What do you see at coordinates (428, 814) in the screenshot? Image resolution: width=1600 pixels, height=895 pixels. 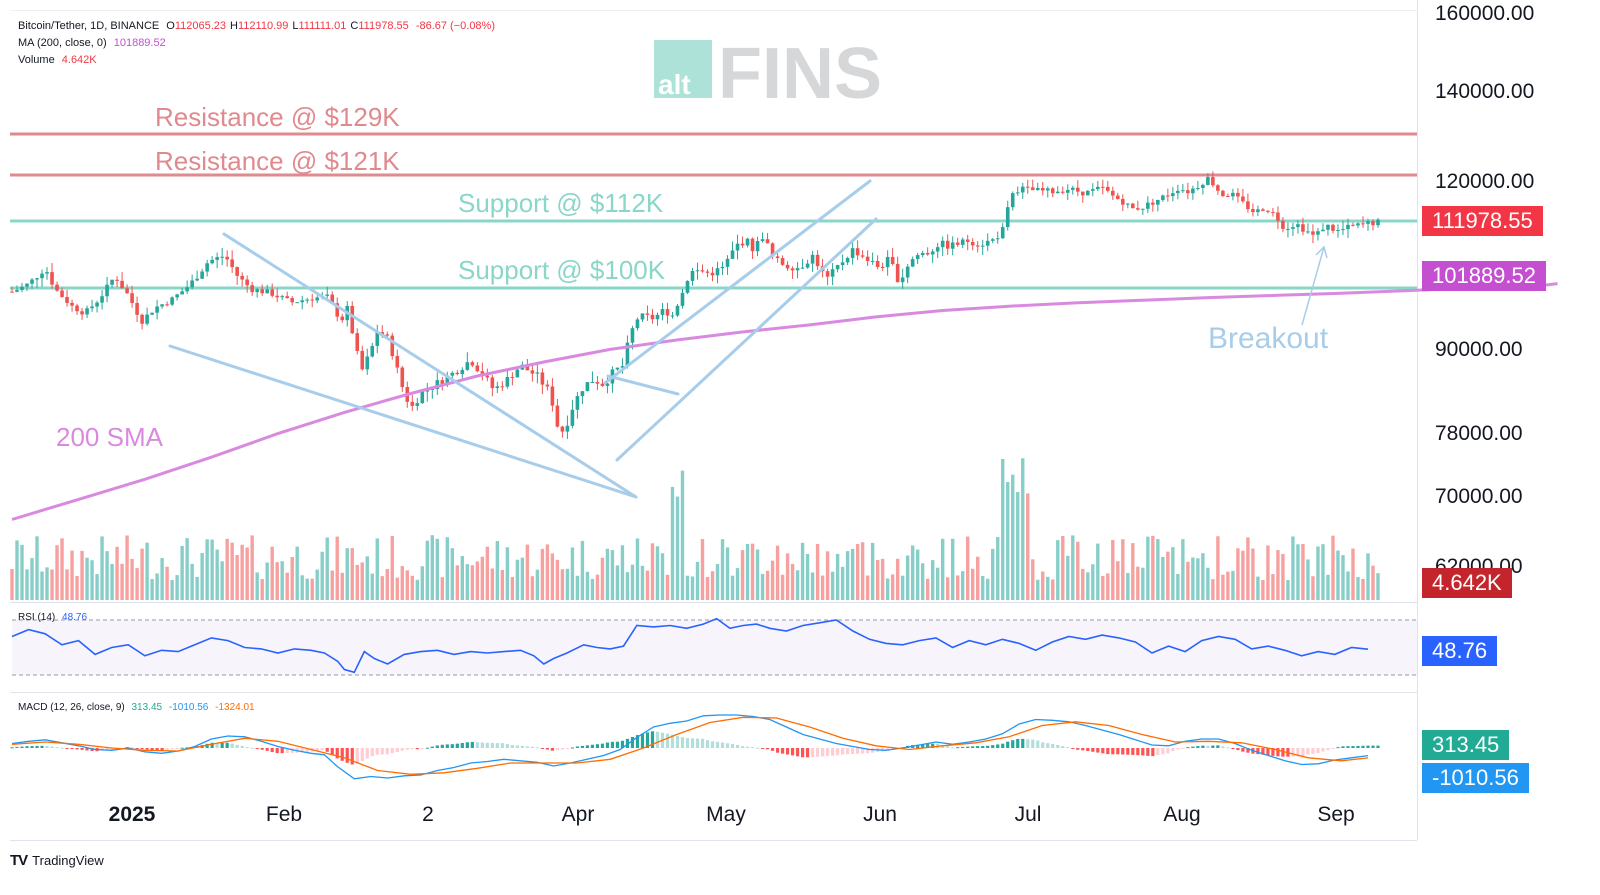 I see `time-tick-label: 2` at bounding box center [428, 814].